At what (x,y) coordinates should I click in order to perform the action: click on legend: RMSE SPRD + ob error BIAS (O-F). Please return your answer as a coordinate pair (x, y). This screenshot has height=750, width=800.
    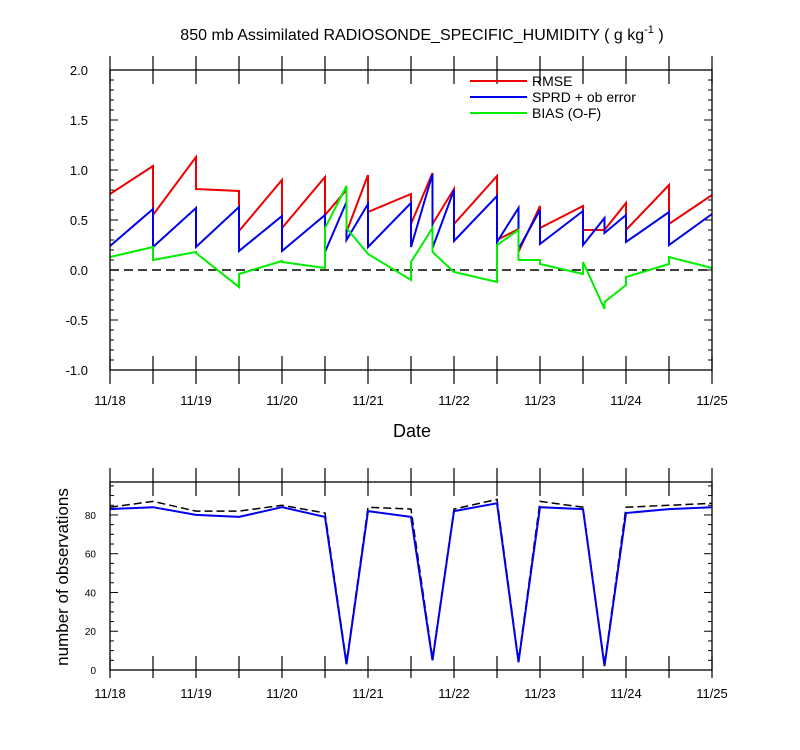
    Looking at the image, I should click on (553, 97).